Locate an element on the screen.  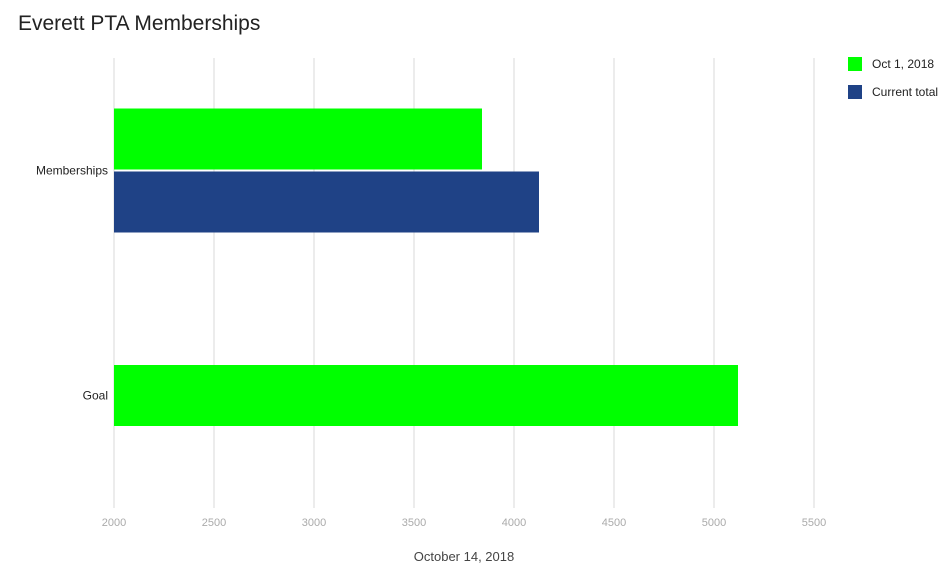
legend: Oct 1, 2018 Current total is located at coordinates (893, 84).